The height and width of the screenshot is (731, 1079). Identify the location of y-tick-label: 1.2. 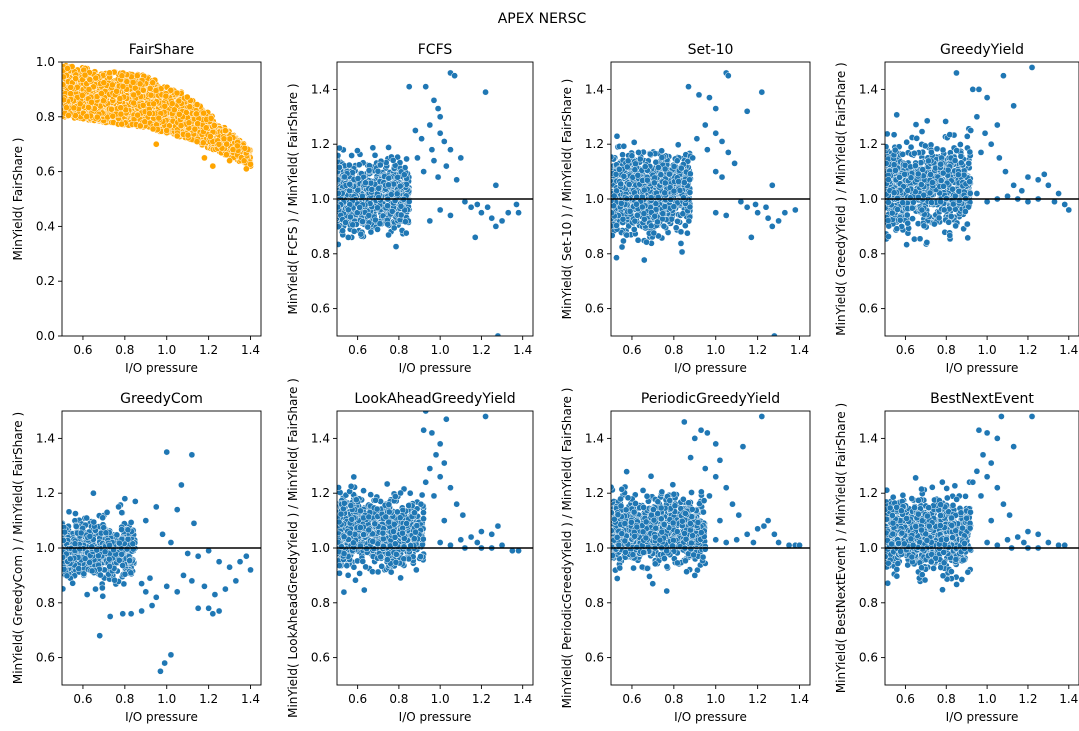
(320, 144).